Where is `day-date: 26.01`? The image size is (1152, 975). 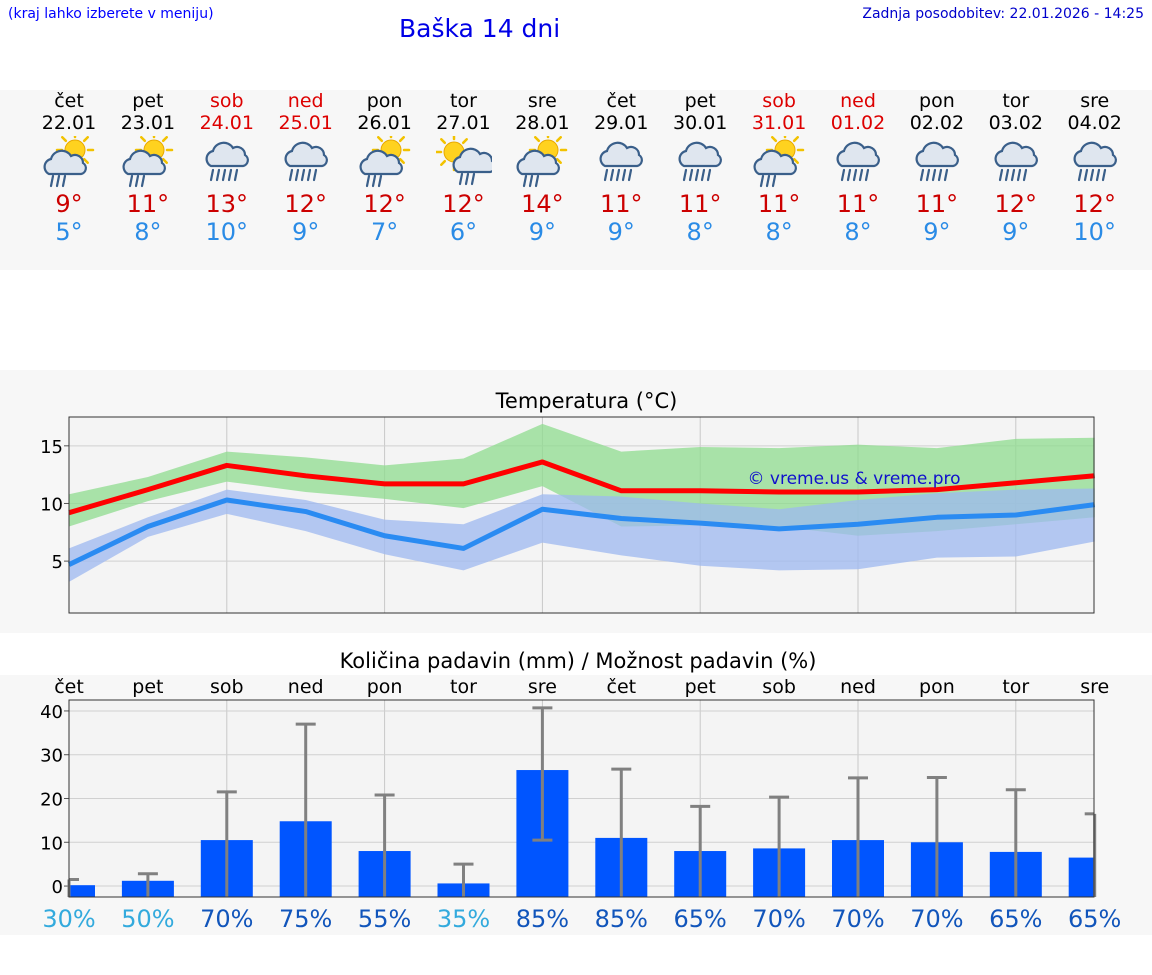 day-date: 26.01 is located at coordinates (384, 123).